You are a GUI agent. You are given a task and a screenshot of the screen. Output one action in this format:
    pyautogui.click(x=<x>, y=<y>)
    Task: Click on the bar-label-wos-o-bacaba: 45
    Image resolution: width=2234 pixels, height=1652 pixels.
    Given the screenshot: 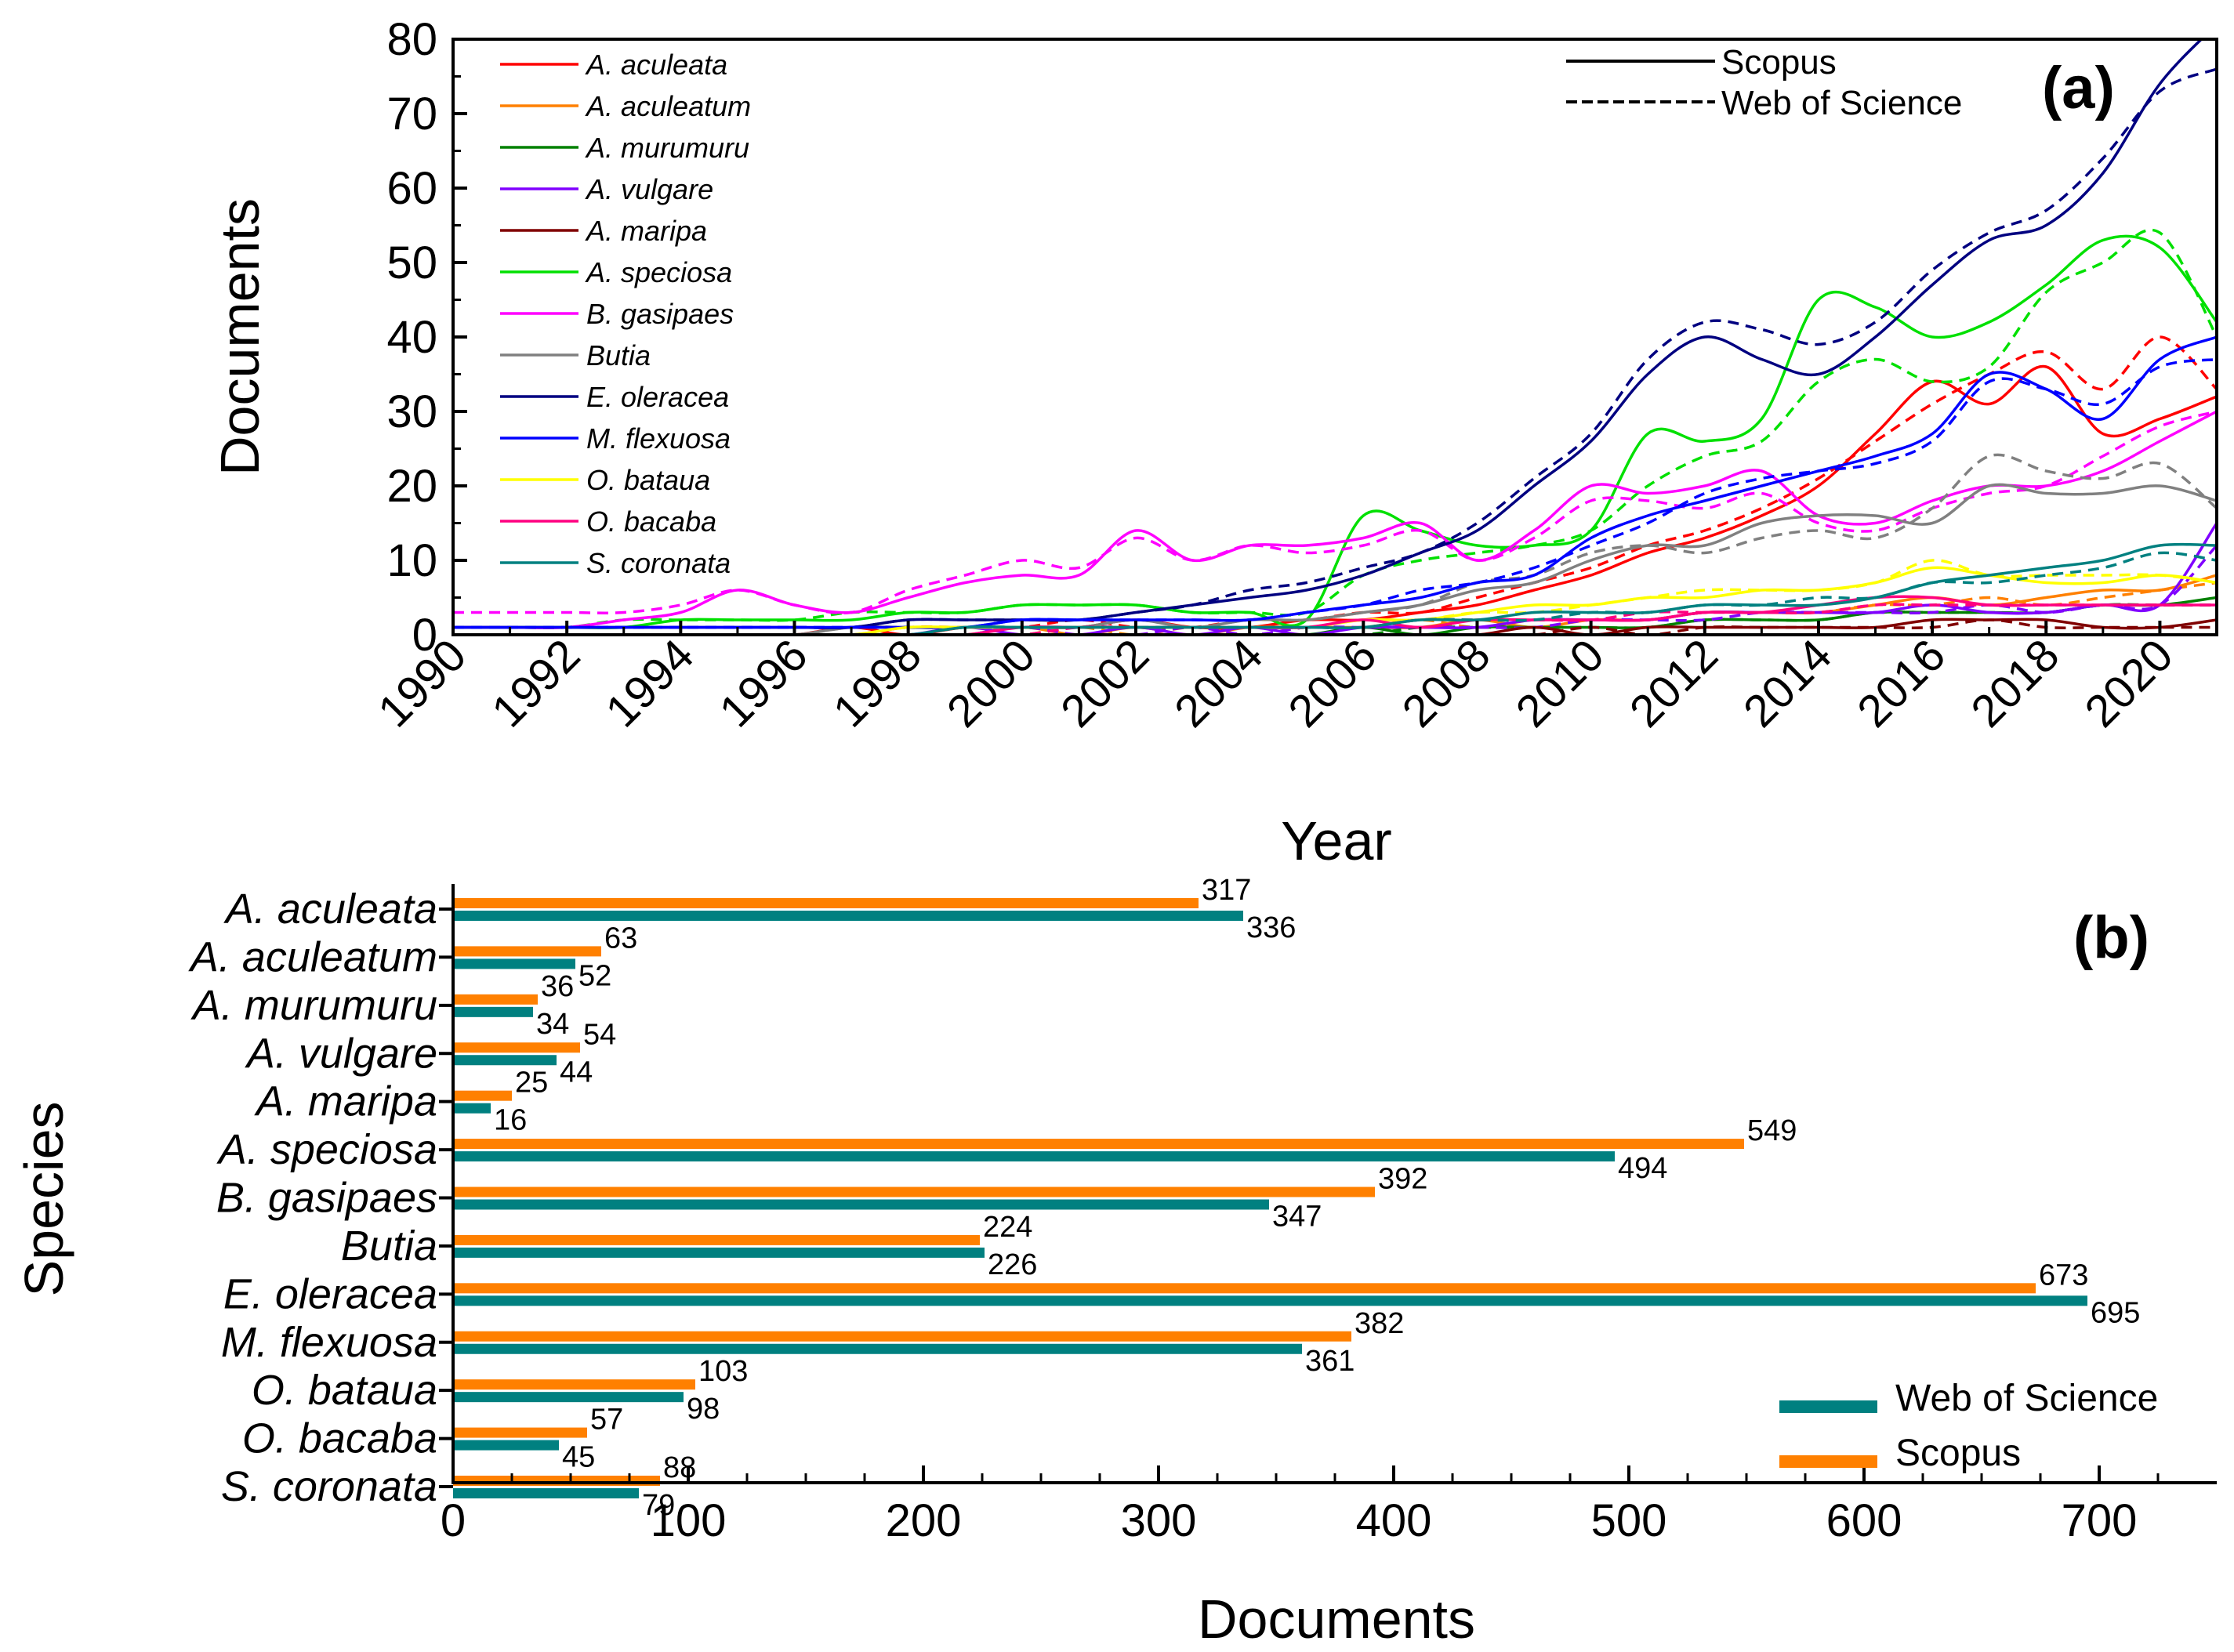 What is the action you would take?
    pyautogui.click(x=578, y=1457)
    